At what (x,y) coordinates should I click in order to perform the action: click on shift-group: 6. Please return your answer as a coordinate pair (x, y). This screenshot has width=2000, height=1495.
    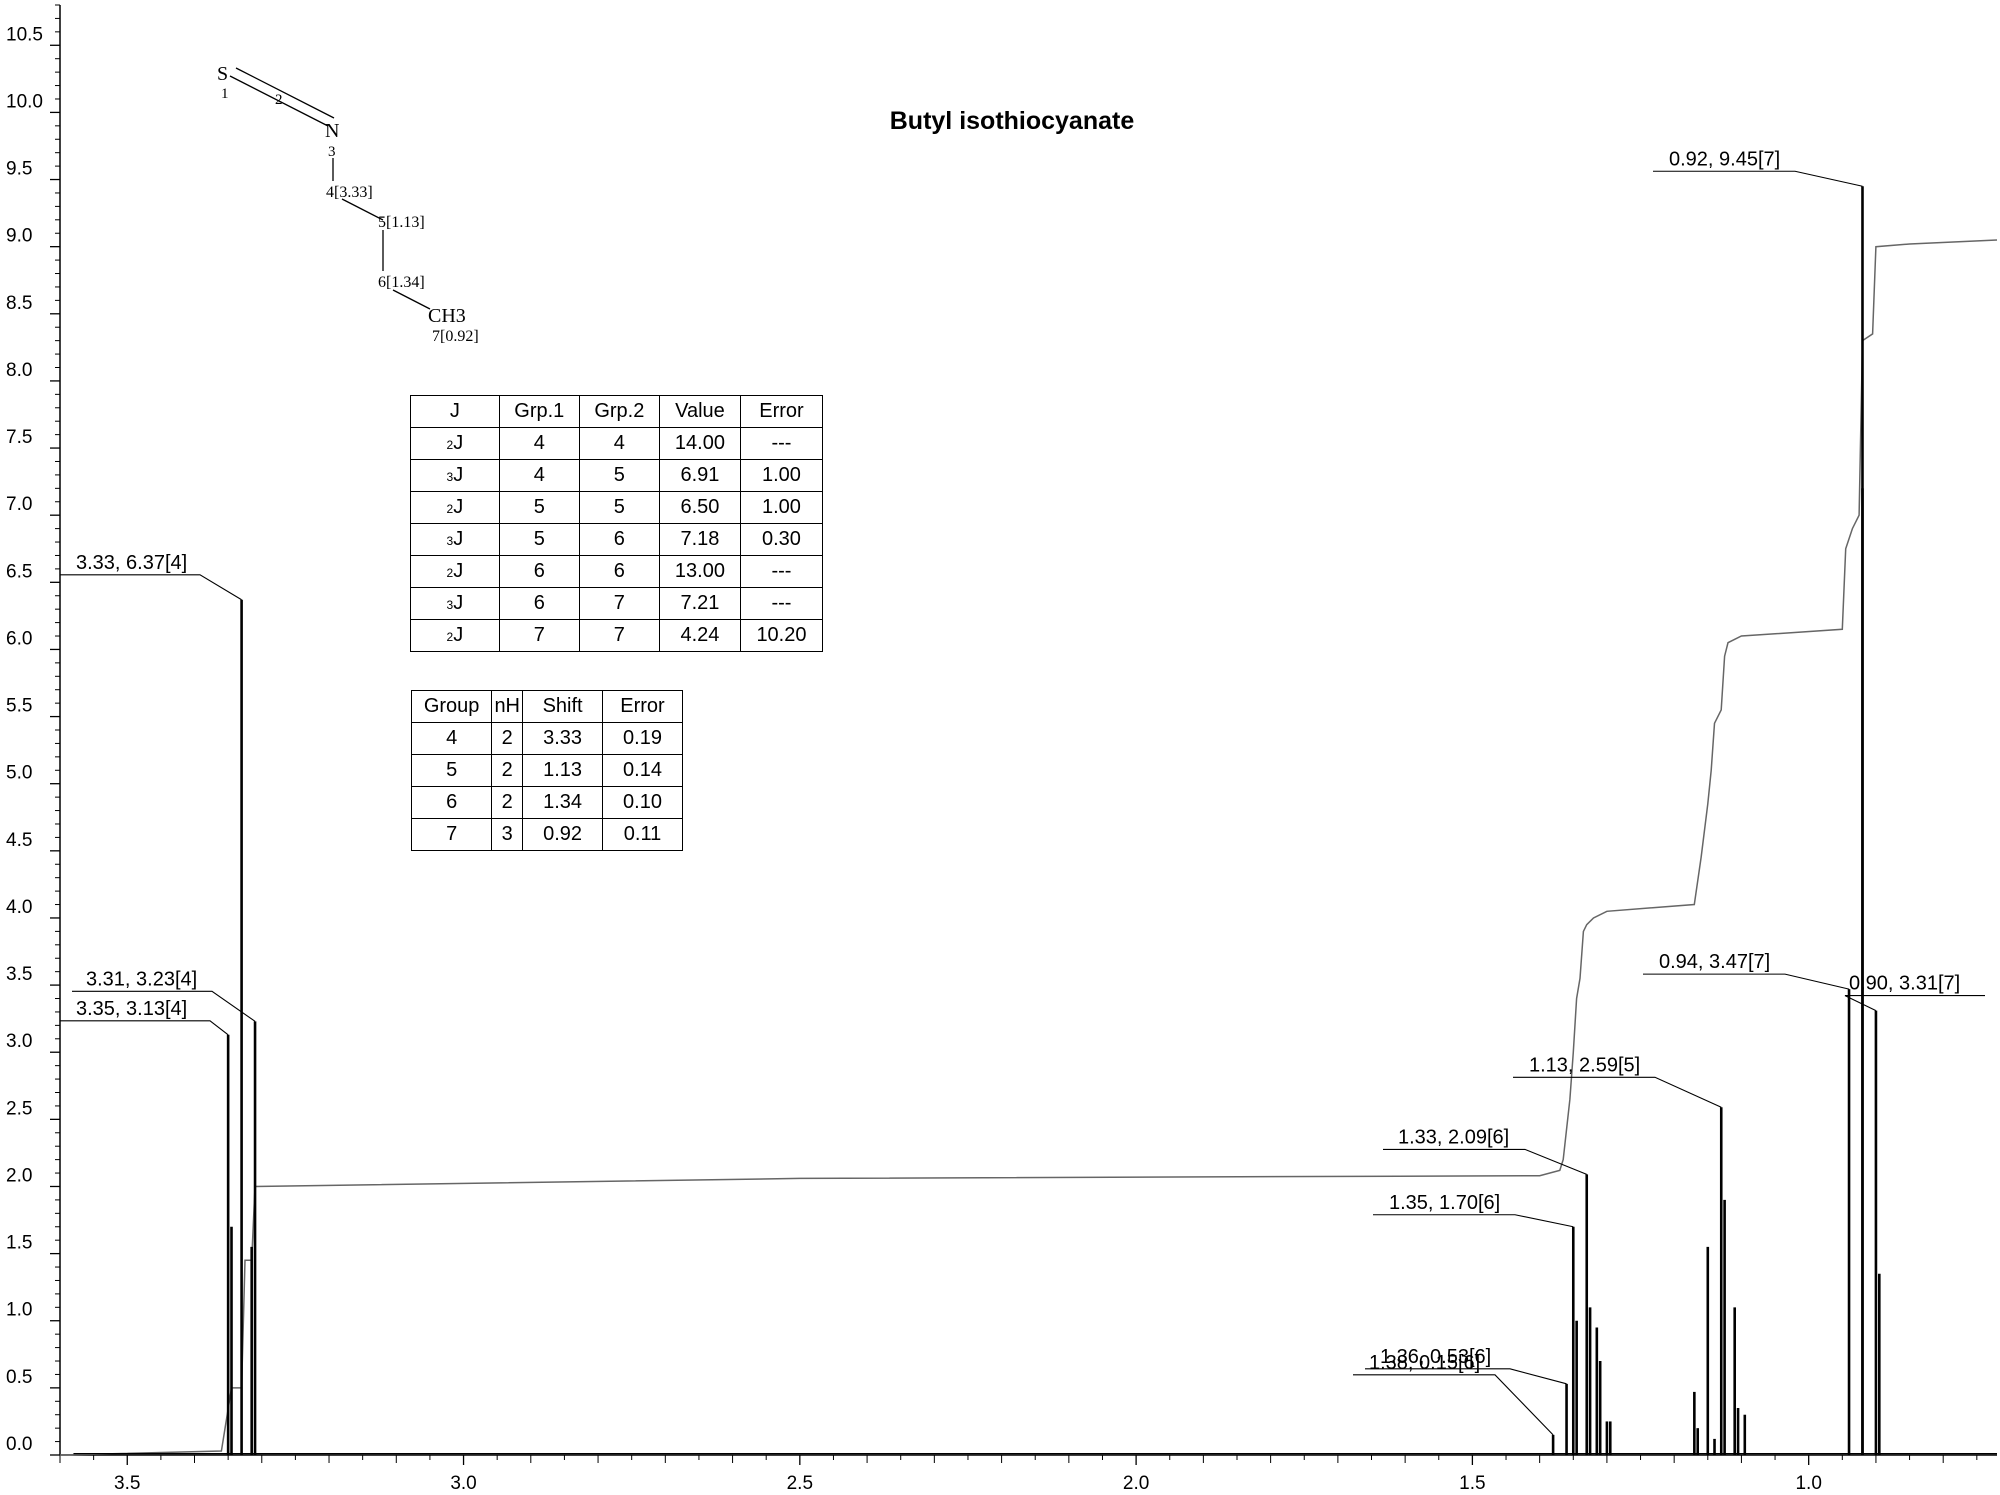
    Looking at the image, I should click on (451, 802).